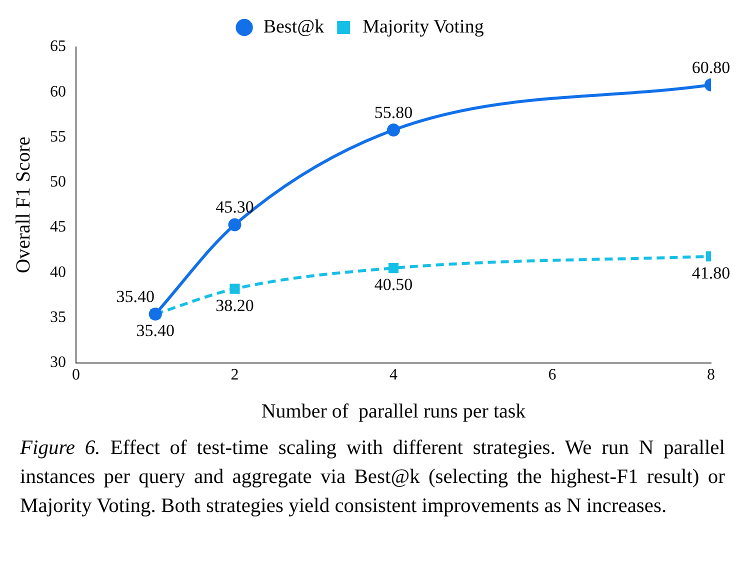  Describe the element at coordinates (58, 137) in the screenshot. I see `y-tick-label: 55` at that location.